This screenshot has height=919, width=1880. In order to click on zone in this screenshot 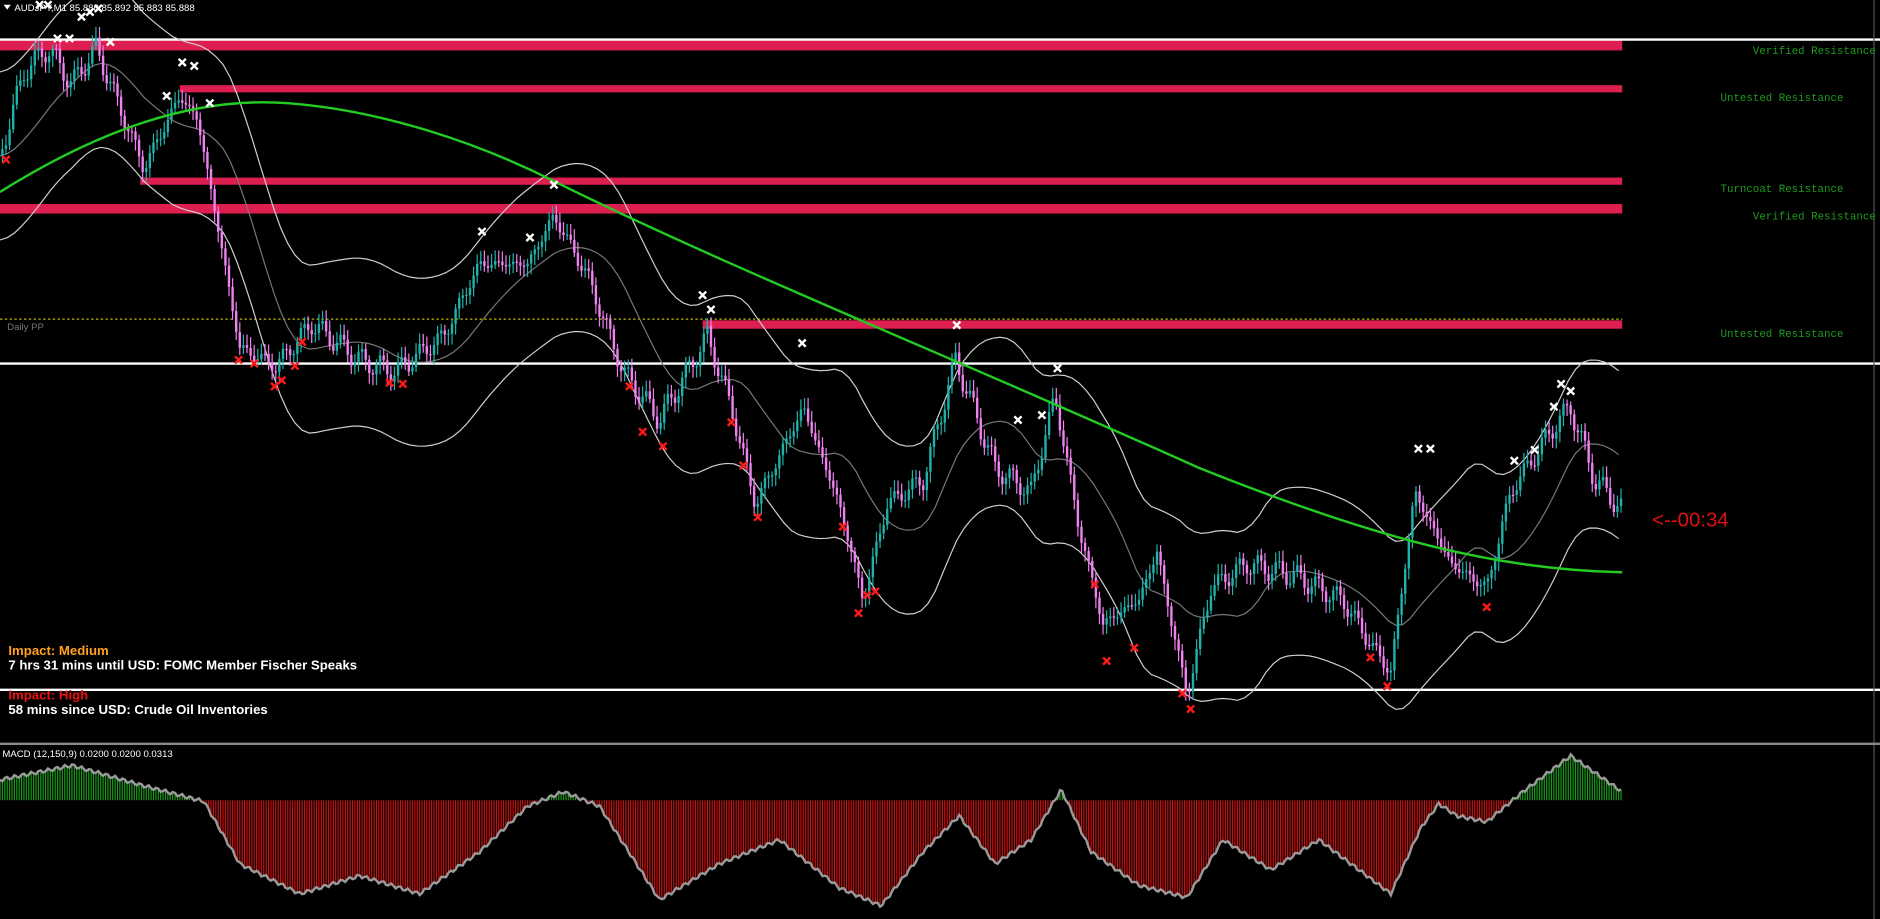, I will do `click(811, 45)`.